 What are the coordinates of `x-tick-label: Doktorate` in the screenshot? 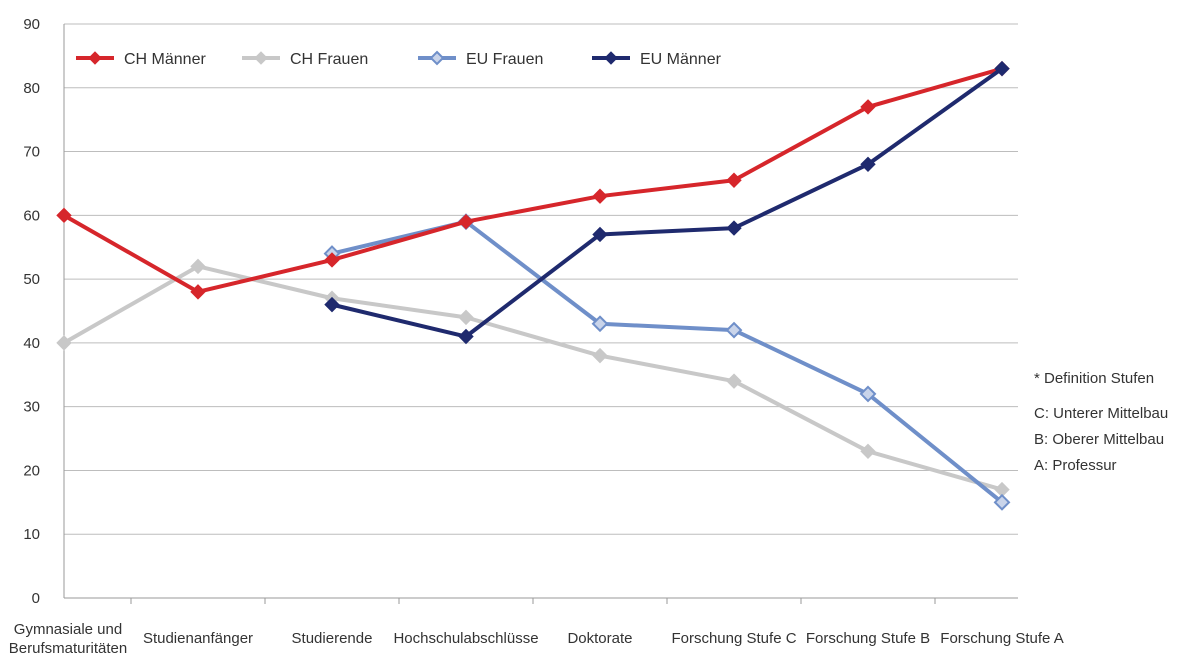 It's located at (599, 638).